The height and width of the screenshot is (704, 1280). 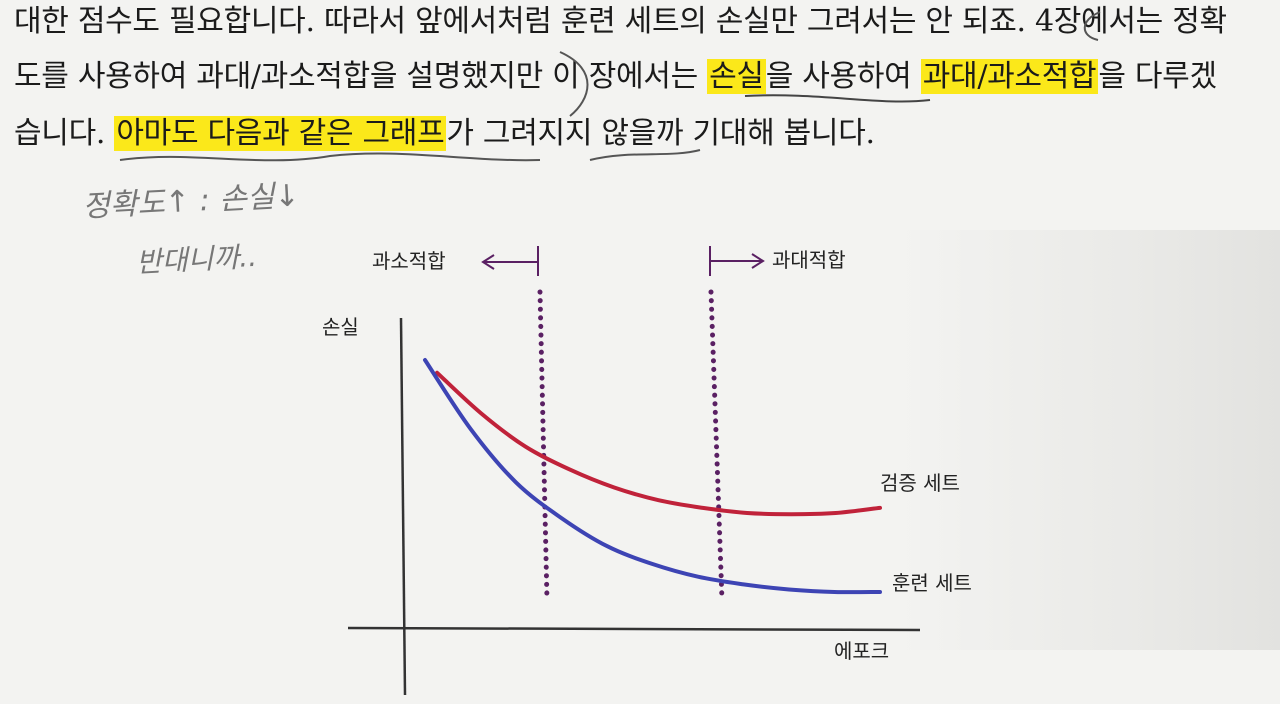 What do you see at coordinates (861, 651) in the screenshot?
I see `x-axis-label: 에포크` at bounding box center [861, 651].